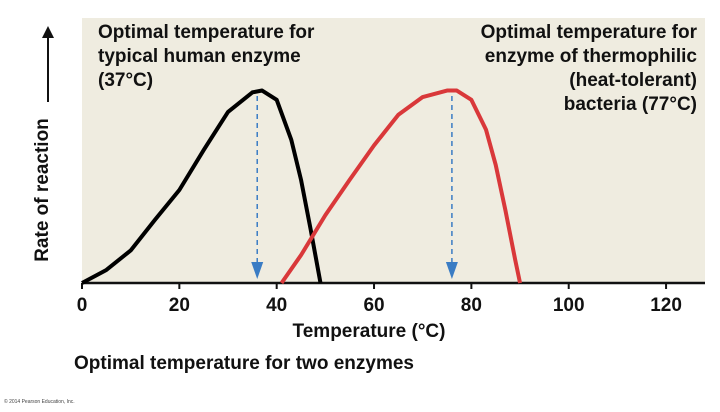 The width and height of the screenshot is (720, 412). What do you see at coordinates (369, 331) in the screenshot?
I see `x-axis-label: Temperature (°C)` at bounding box center [369, 331].